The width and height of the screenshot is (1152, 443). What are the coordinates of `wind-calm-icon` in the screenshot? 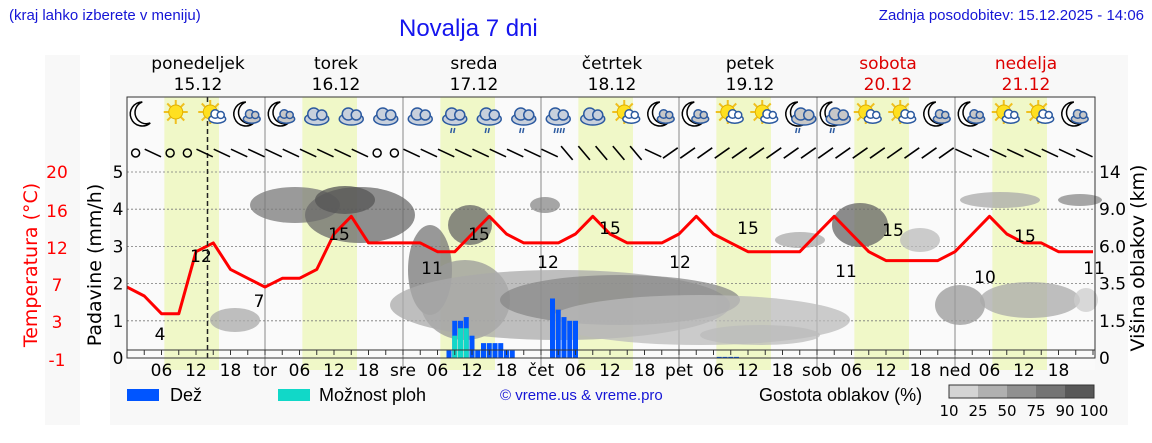 It's located at (135, 153).